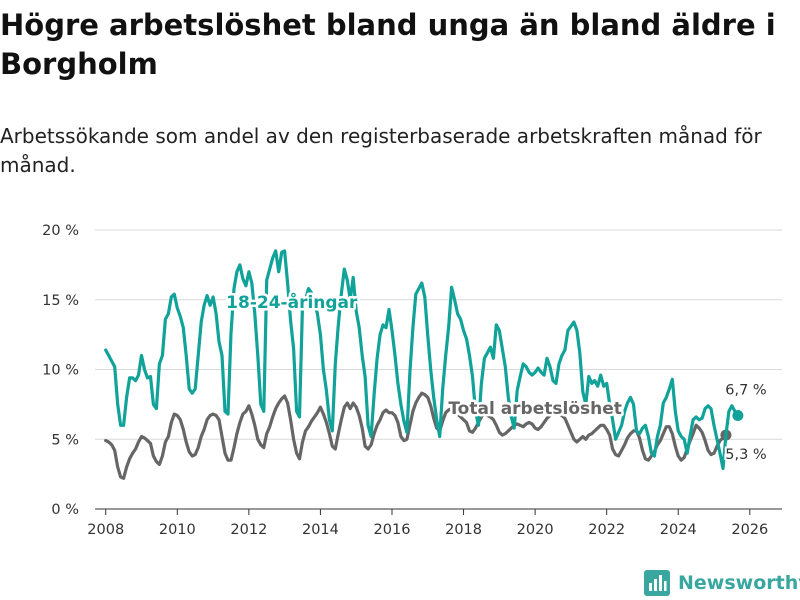  What do you see at coordinates (60, 301) in the screenshot?
I see `y-tick-label: 15 %` at bounding box center [60, 301].